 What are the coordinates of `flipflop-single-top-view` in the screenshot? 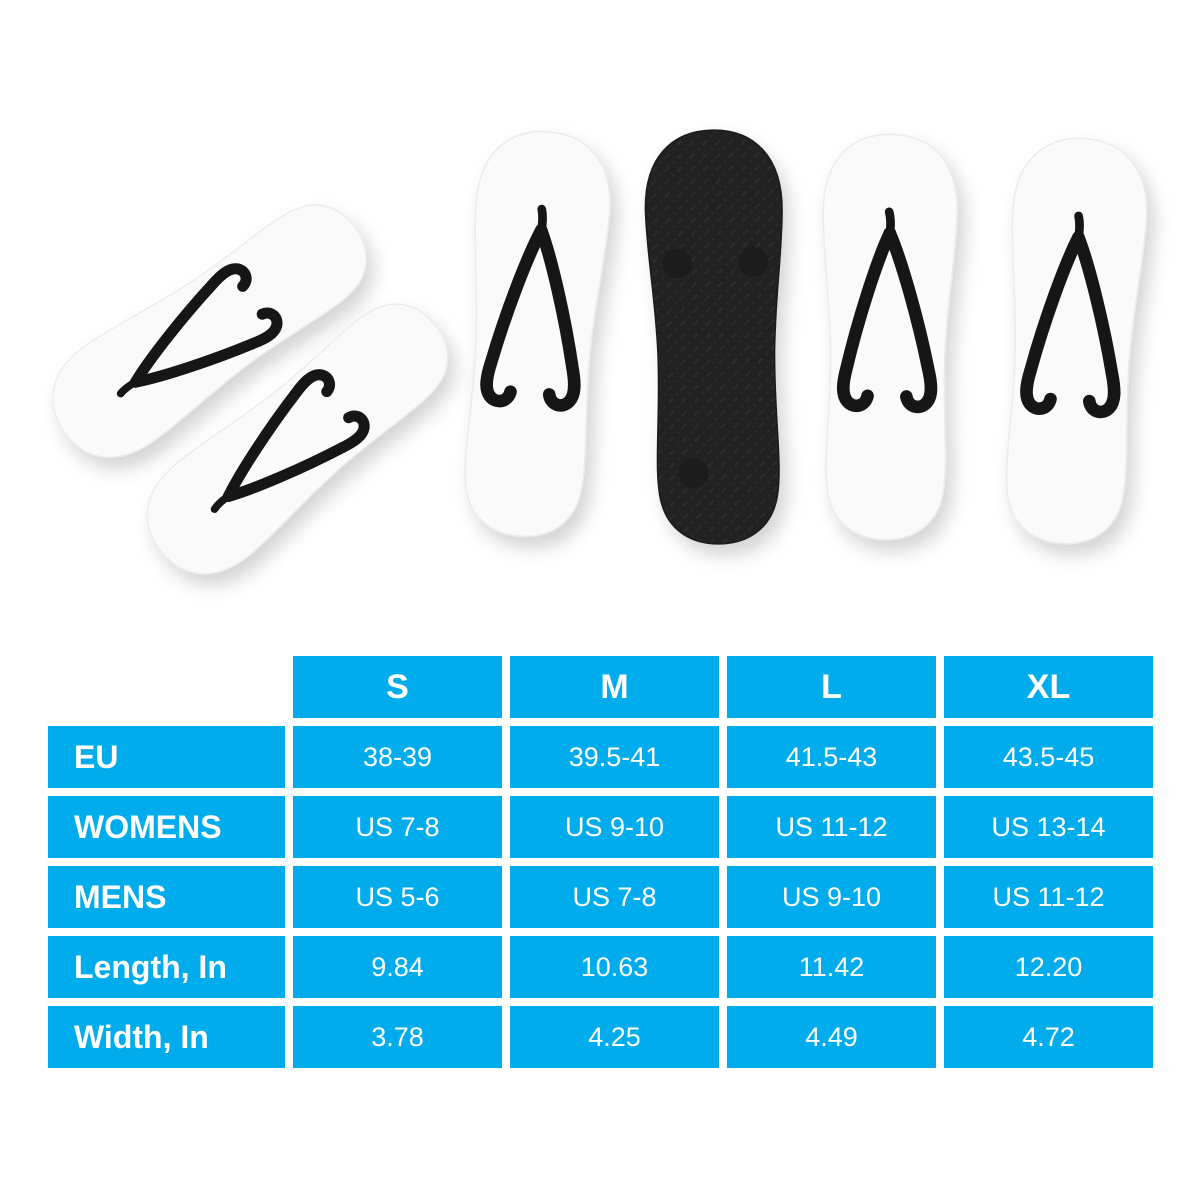 It's located at (534, 334).